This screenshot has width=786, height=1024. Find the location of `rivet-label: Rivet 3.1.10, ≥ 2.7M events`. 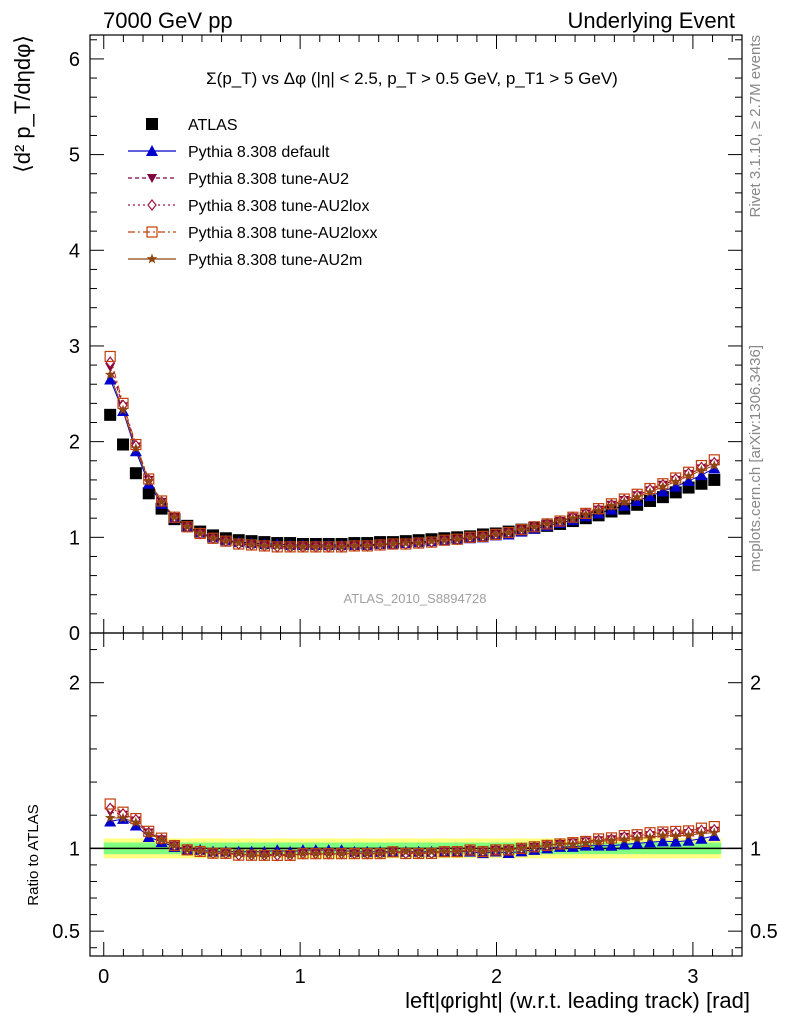

rivet-label: Rivet 3.1.10, ≥ 2.7M events is located at coordinates (755, 126).